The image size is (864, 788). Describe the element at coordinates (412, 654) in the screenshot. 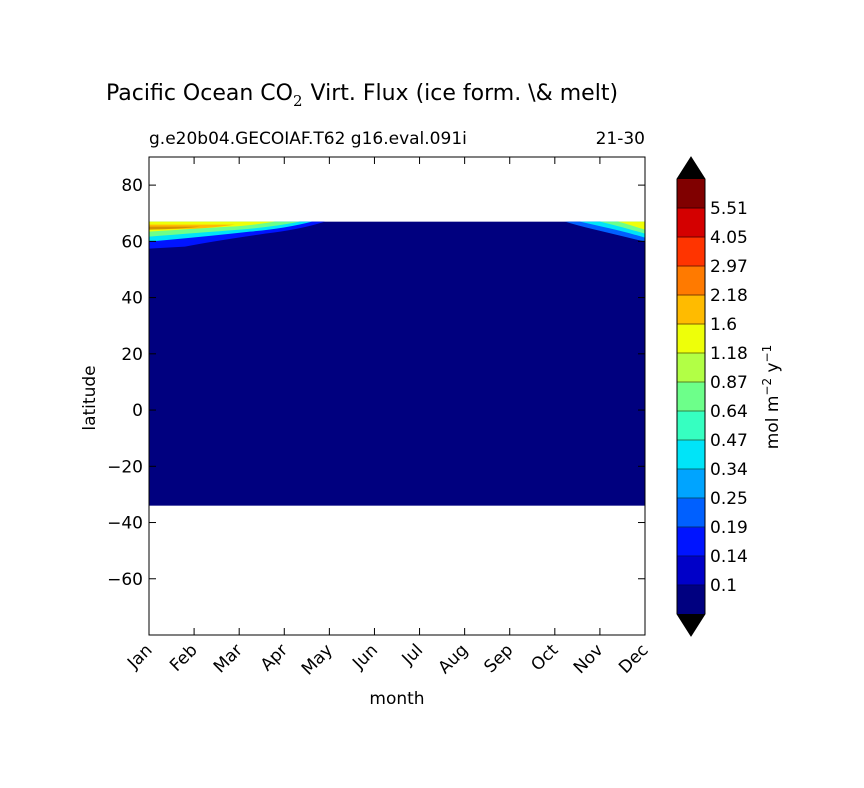

I see `x-tick-label: Jul` at that location.